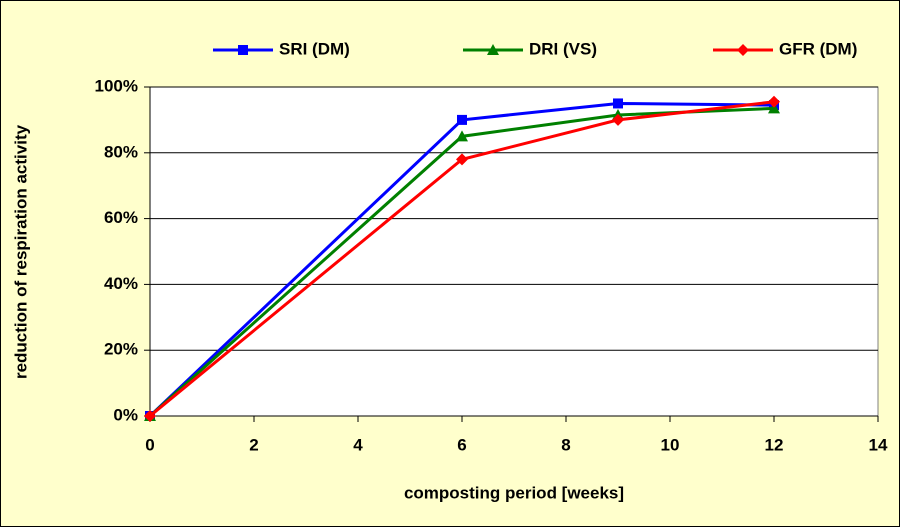  Describe the element at coordinates (514, 492) in the screenshot. I see `x-axis-label: composting period [weeks]` at that location.